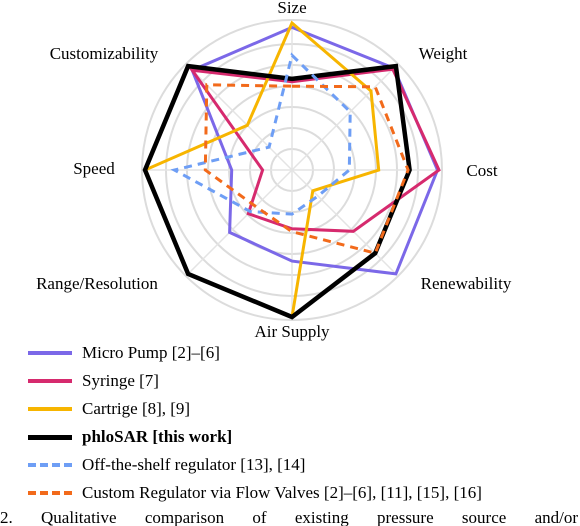 Image resolution: width=580 pixels, height=526 pixels. I want to click on axis-label-size: Size, so click(291, 8).